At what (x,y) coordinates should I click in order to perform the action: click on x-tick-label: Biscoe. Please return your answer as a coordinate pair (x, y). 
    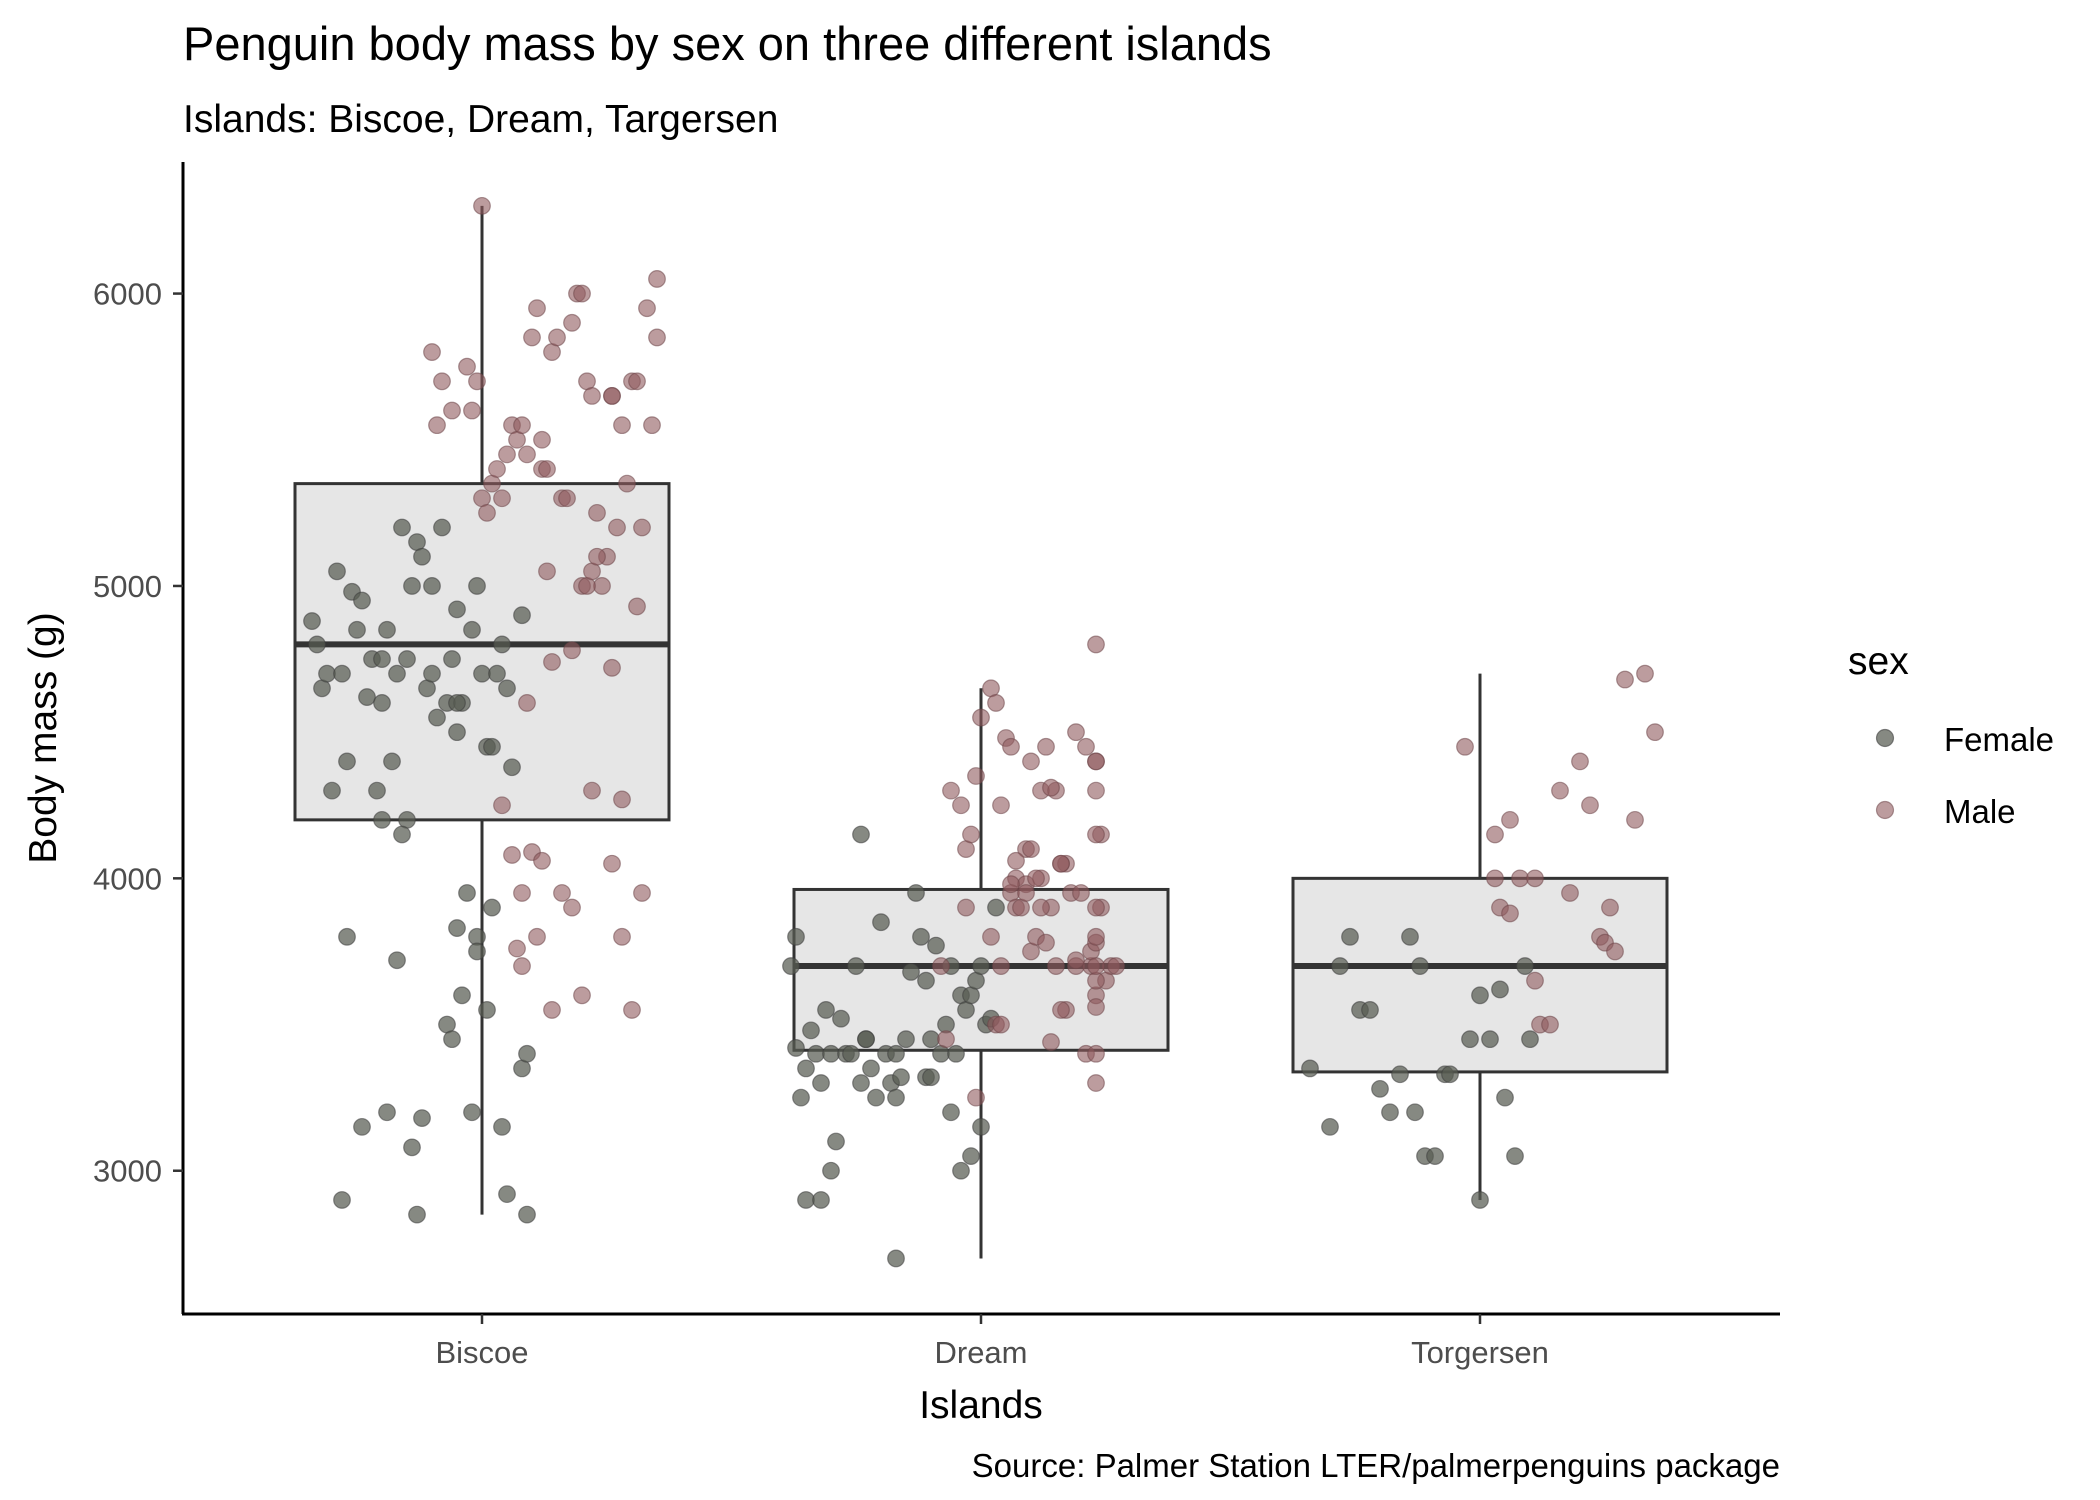
    Looking at the image, I should click on (481, 1352).